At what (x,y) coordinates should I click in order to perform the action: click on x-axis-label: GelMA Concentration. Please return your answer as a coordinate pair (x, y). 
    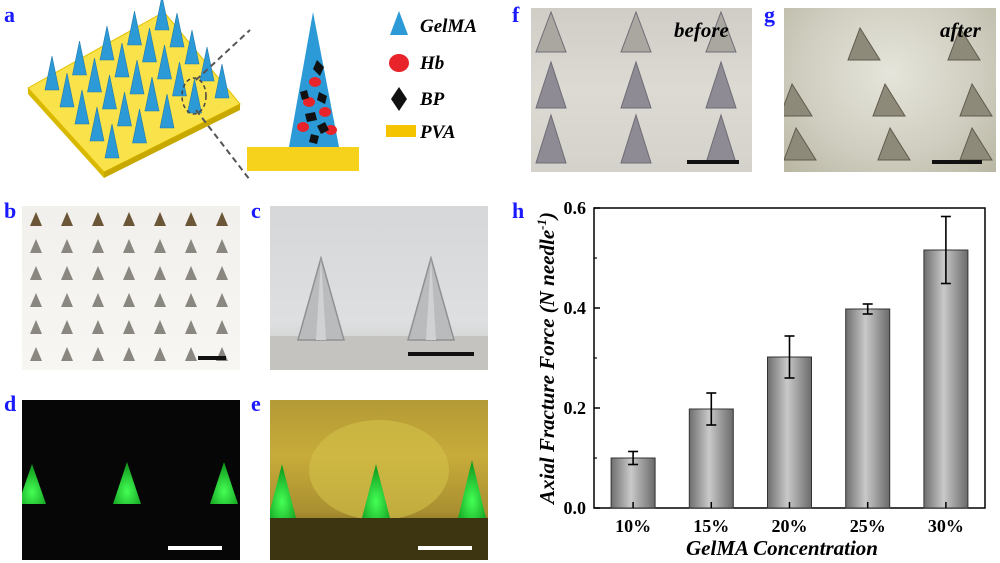
    Looking at the image, I should click on (782, 548).